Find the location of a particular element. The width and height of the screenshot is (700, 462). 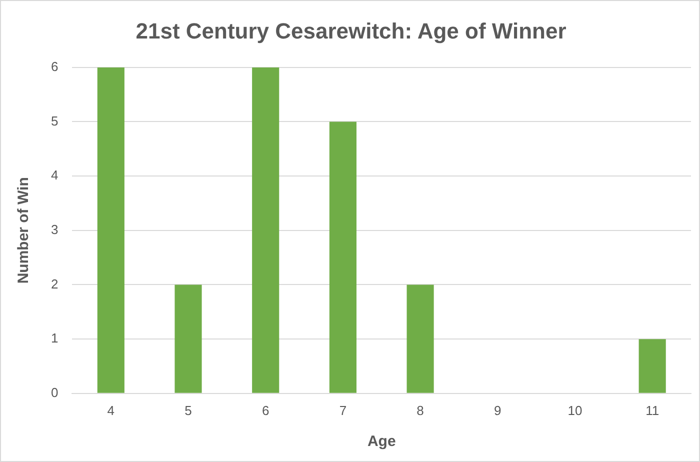

x-tick-label: 5 is located at coordinates (188, 410).